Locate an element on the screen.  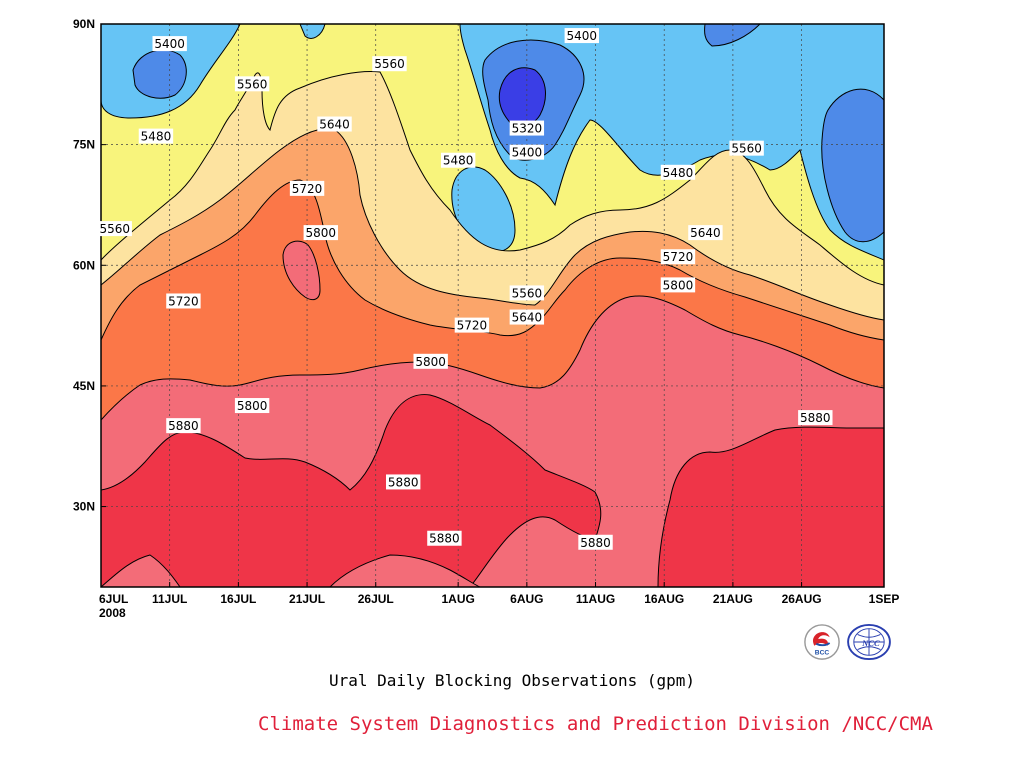
ncc-logo-icon: NCC is located at coordinates (869, 642).